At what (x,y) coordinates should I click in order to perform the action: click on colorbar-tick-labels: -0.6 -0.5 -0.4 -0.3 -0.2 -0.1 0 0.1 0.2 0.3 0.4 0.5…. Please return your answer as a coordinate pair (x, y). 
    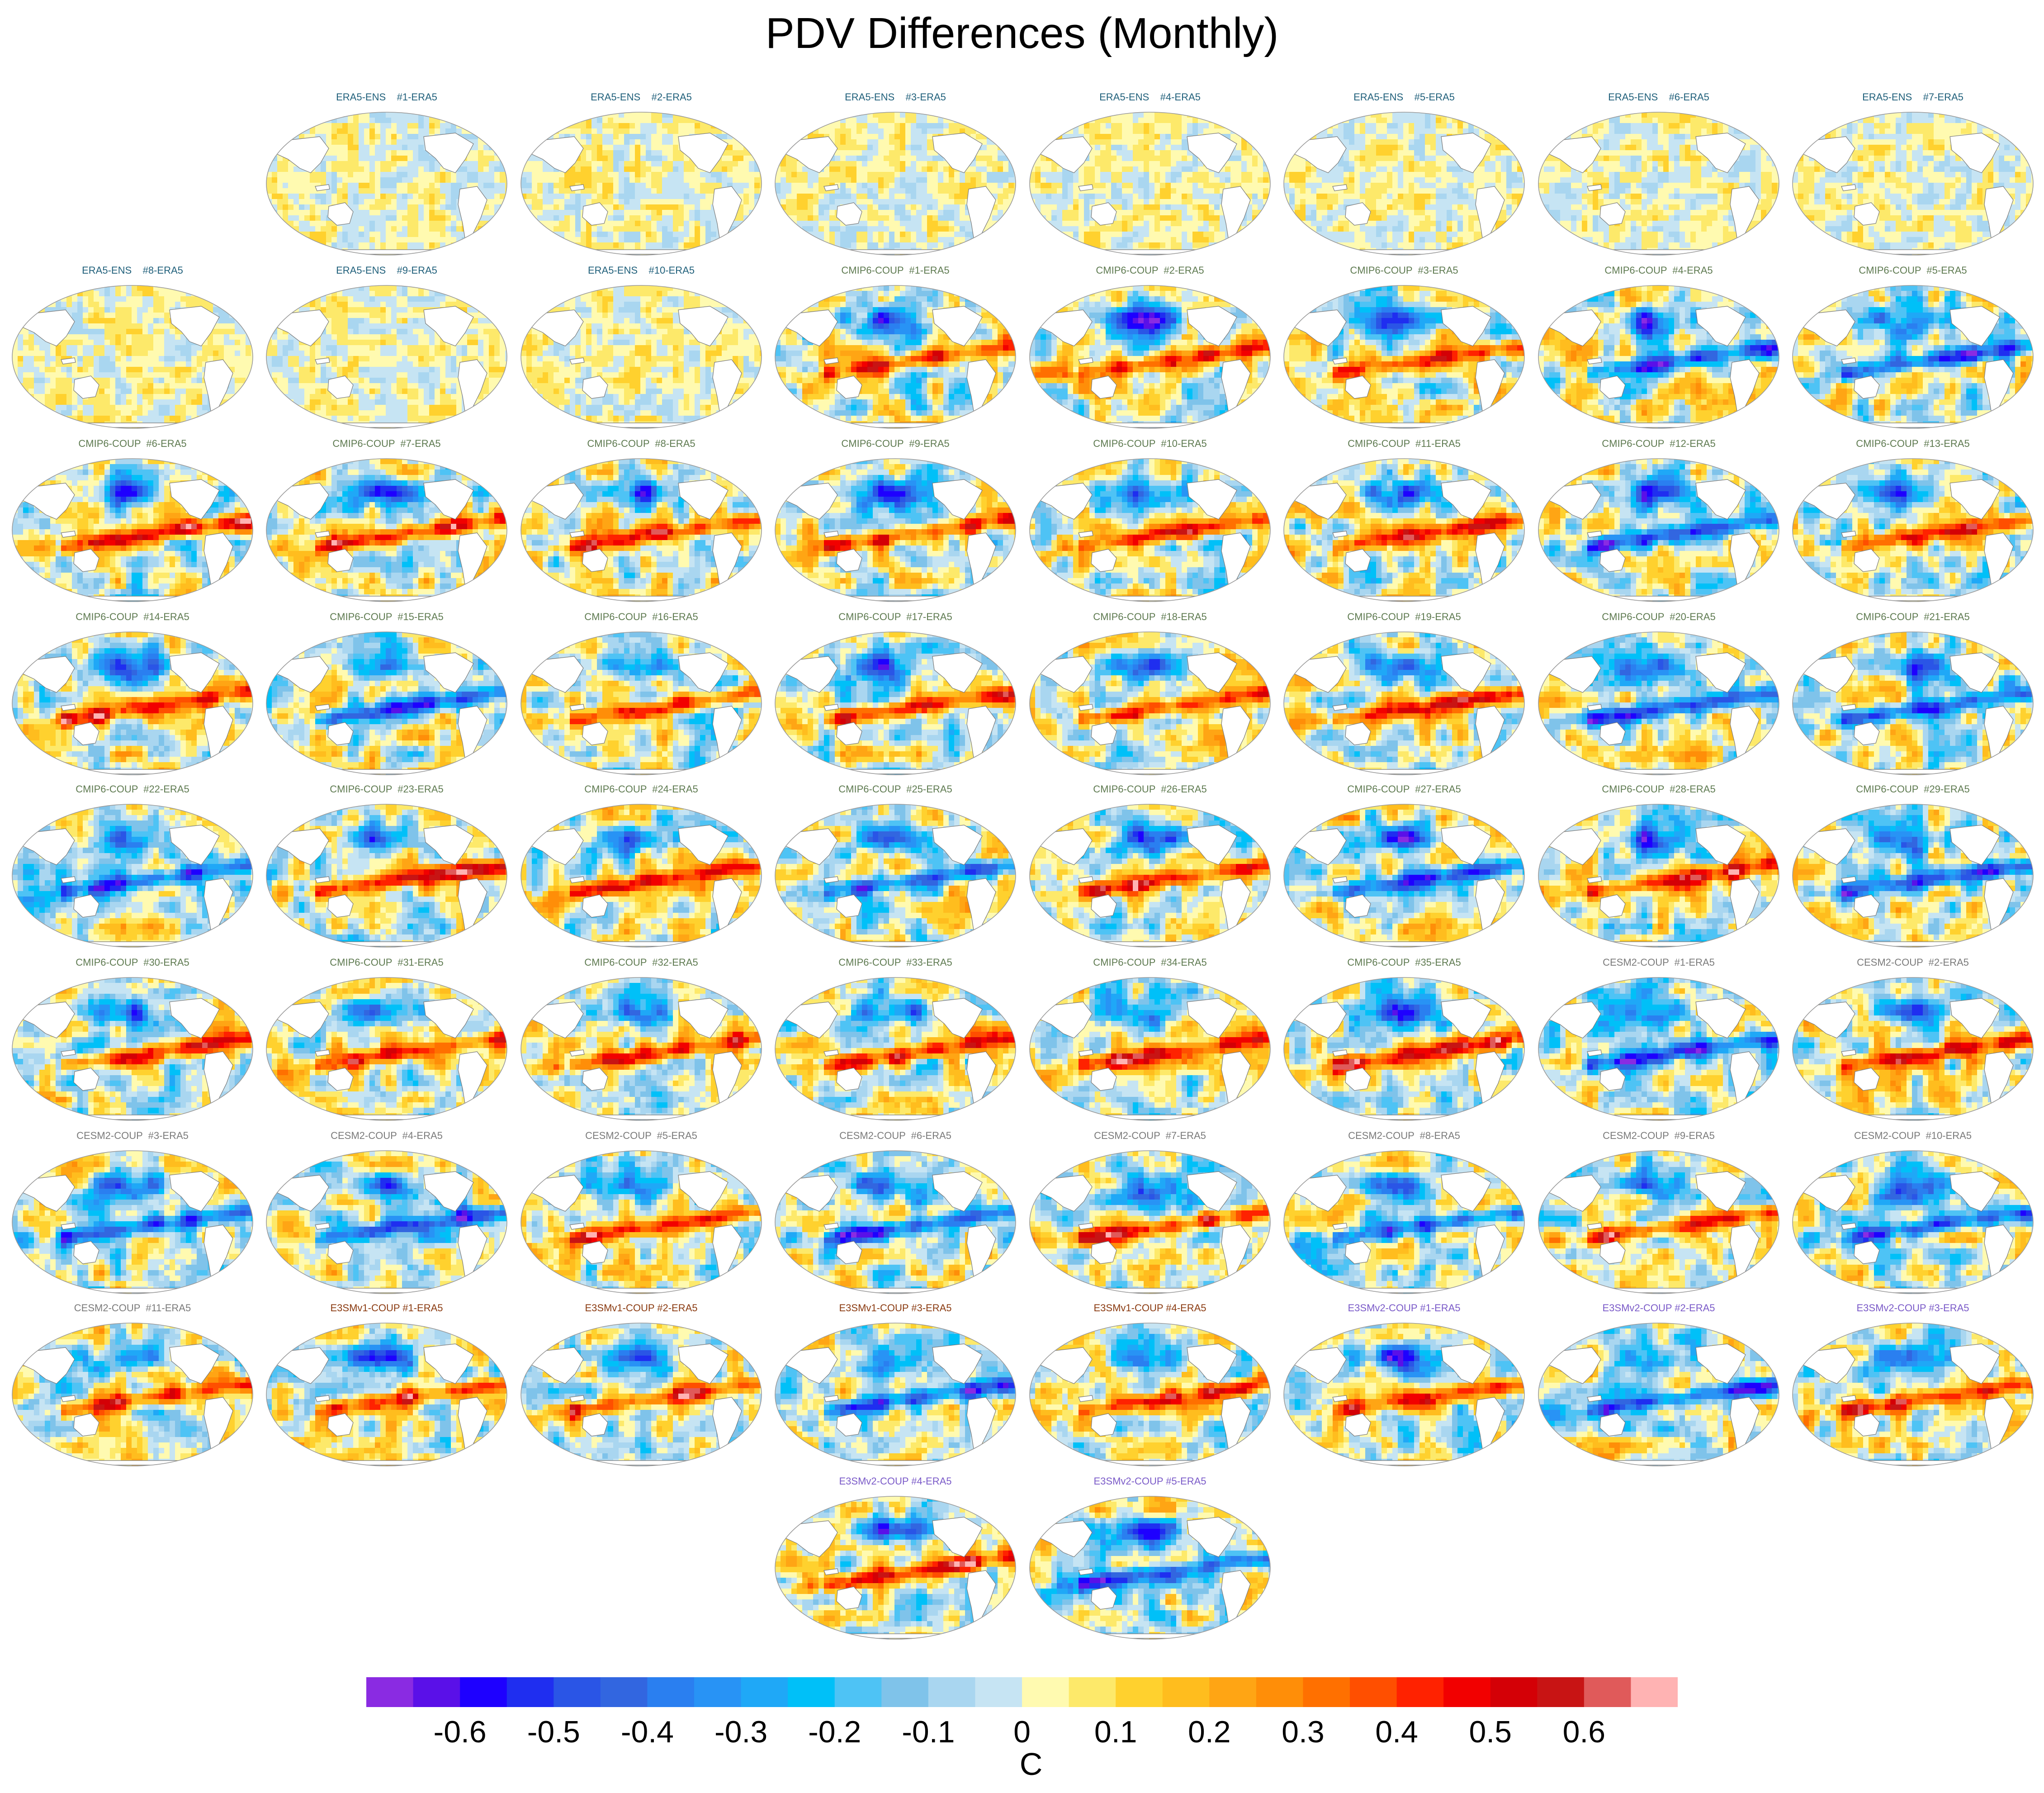
    Looking at the image, I should click on (1022, 1732).